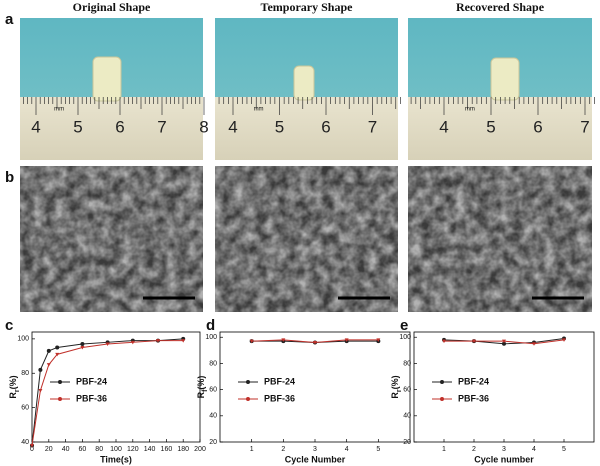 This screenshot has width=600, height=466. Describe the element at coordinates (202, 387) in the screenshot. I see `y-axis-label: Rf(%)` at that location.